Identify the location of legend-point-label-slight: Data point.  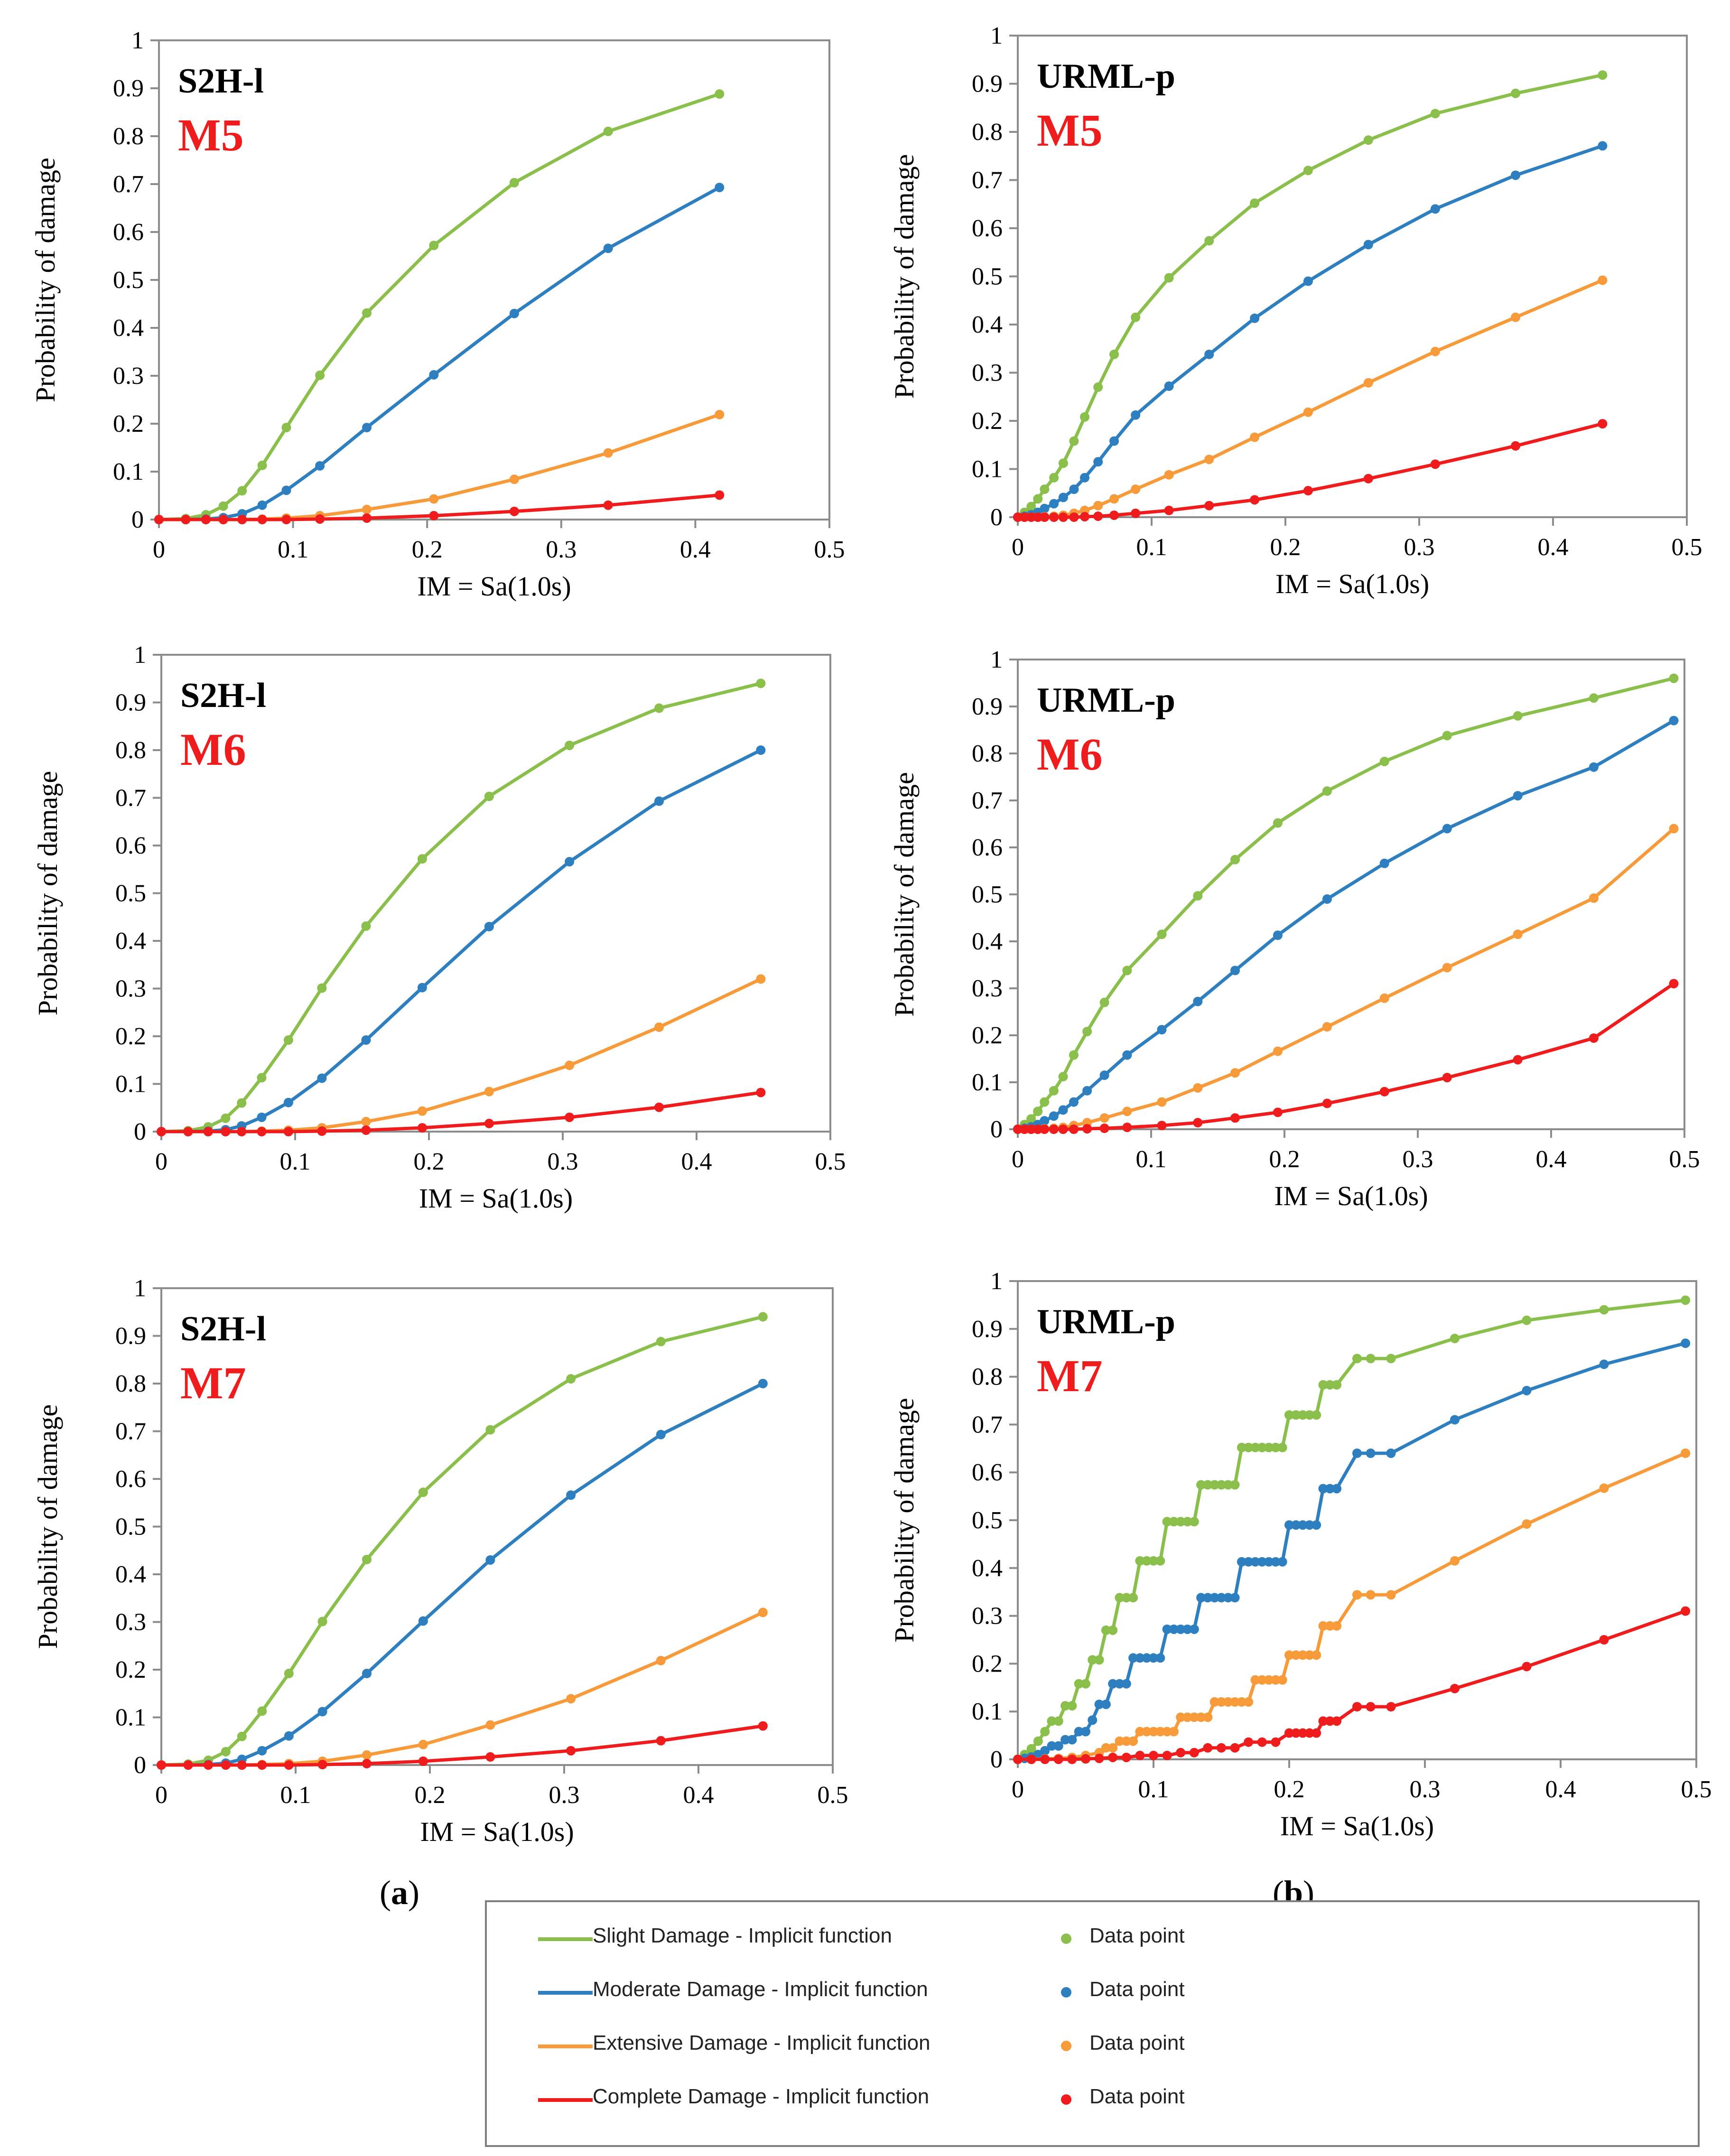
(1137, 1935).